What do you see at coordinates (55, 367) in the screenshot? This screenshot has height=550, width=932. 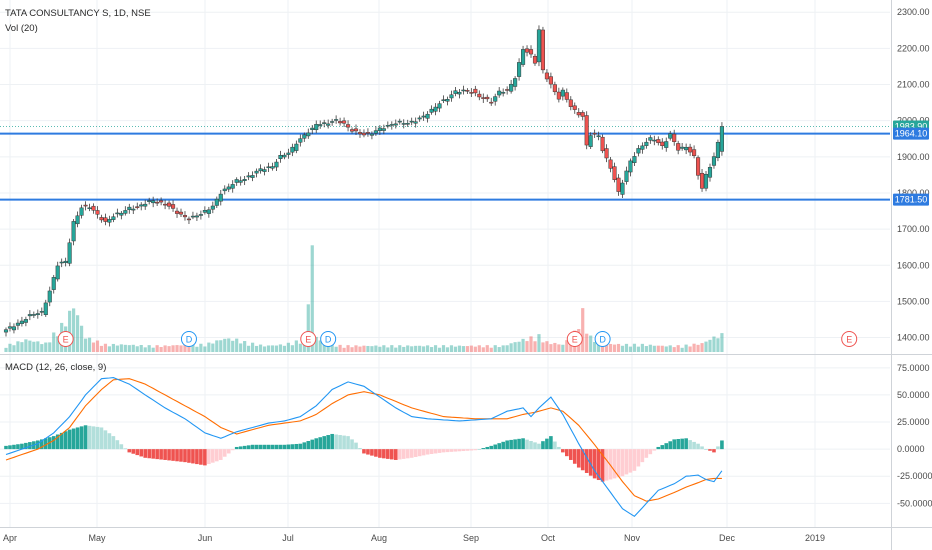 I see `macd-indicator-label: MACD (12, 26, close, 9)` at bounding box center [55, 367].